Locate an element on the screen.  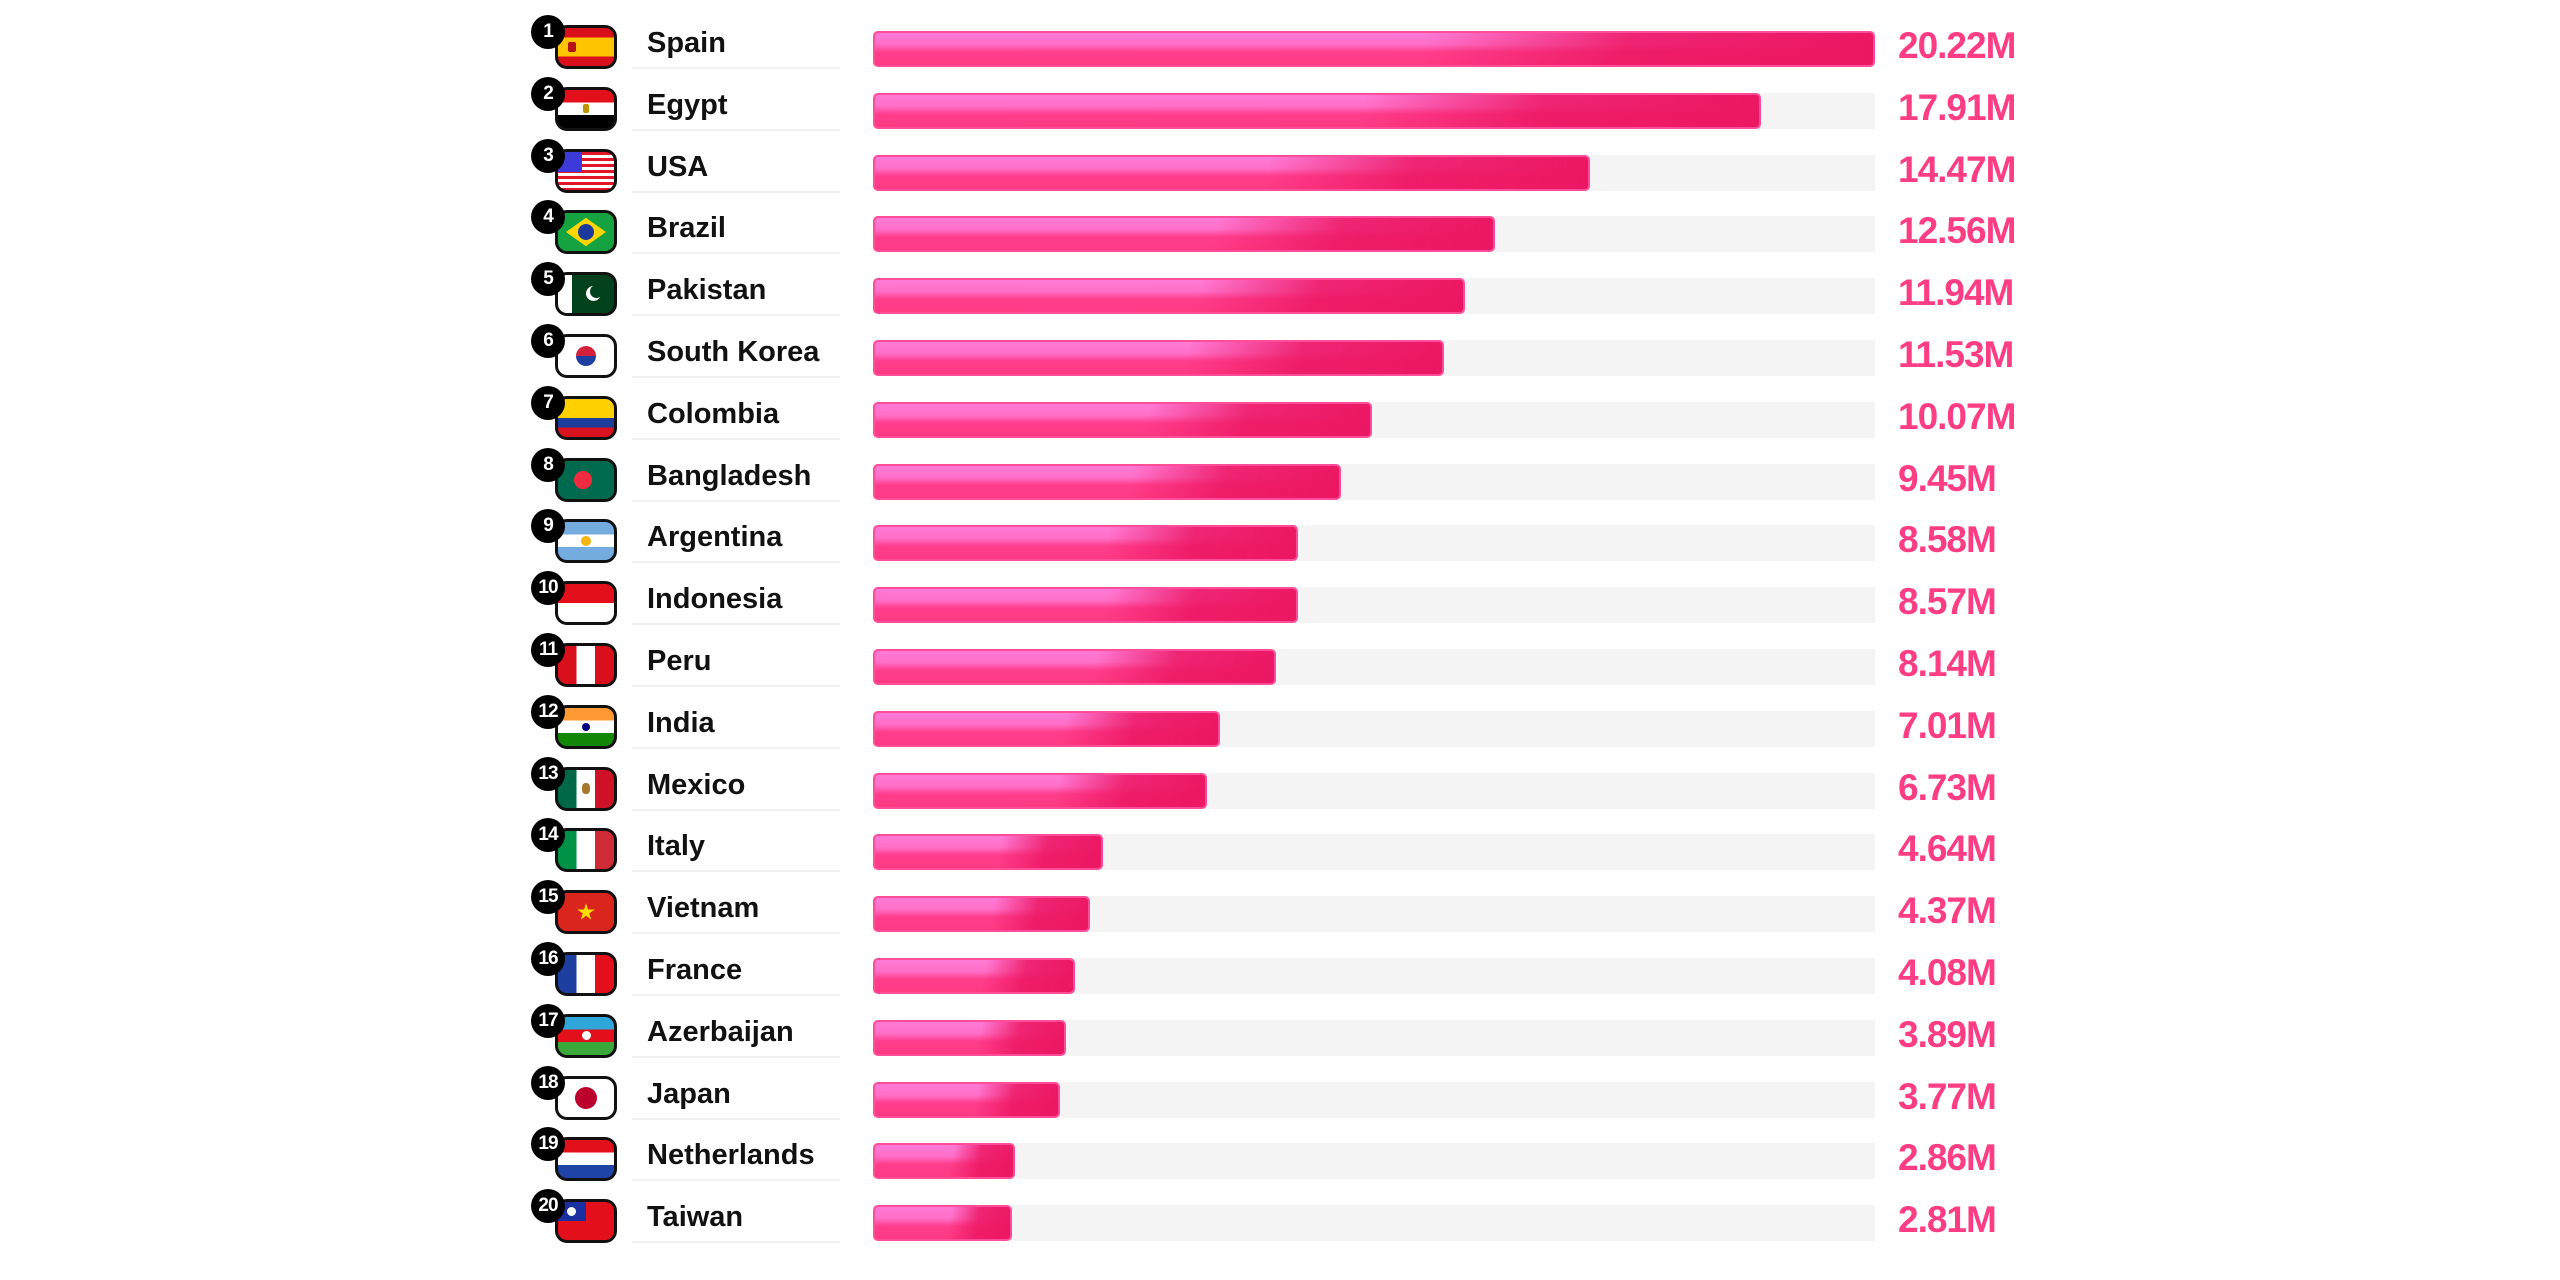
bar-pakistan is located at coordinates (1169, 296).